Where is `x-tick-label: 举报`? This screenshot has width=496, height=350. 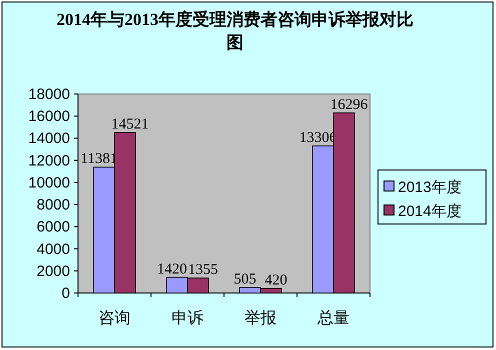
x-tick-label: 举报 is located at coordinates (260, 318).